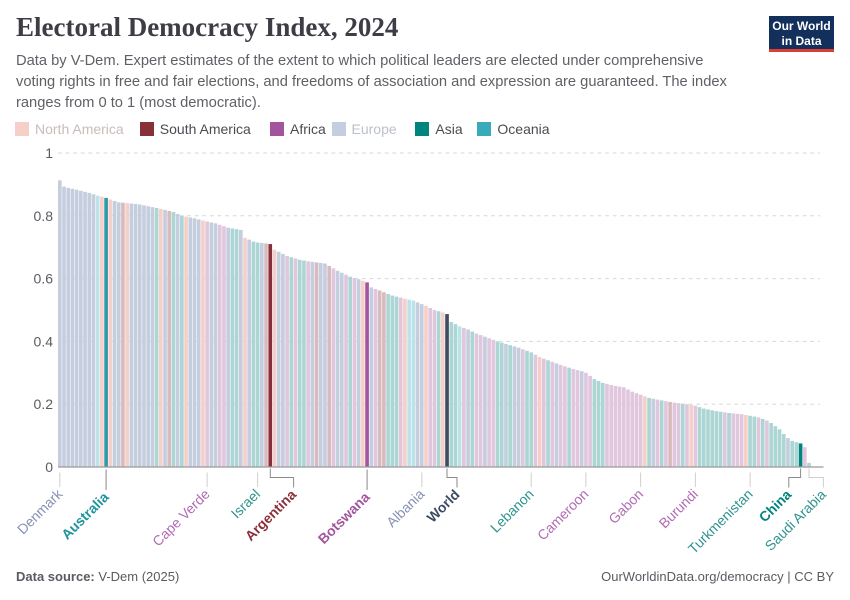 The image size is (850, 600). Describe the element at coordinates (40, 511) in the screenshot. I see `svg-text: Denmark` at that location.